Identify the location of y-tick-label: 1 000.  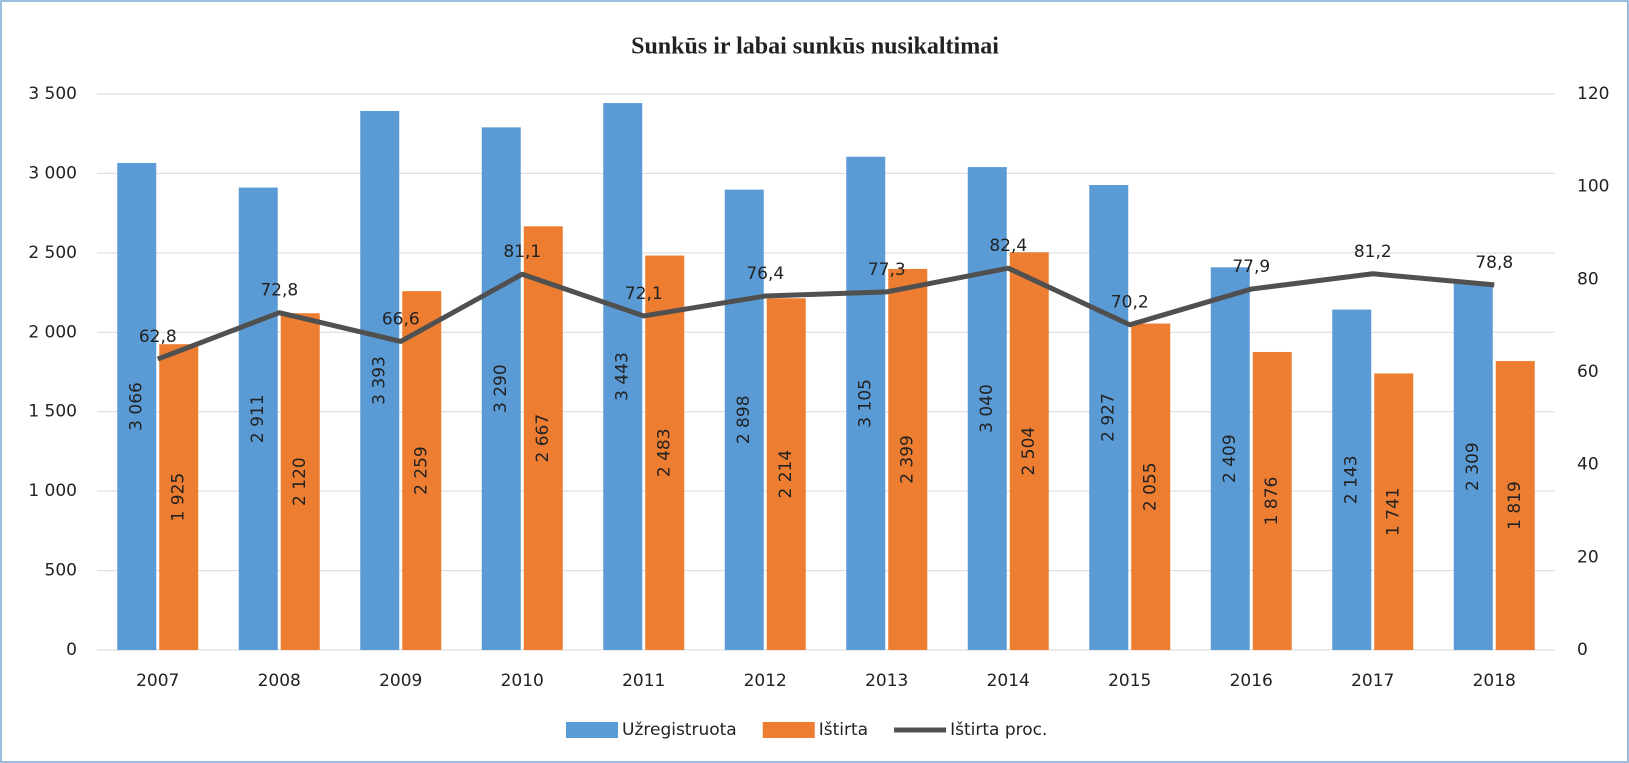
(52, 491).